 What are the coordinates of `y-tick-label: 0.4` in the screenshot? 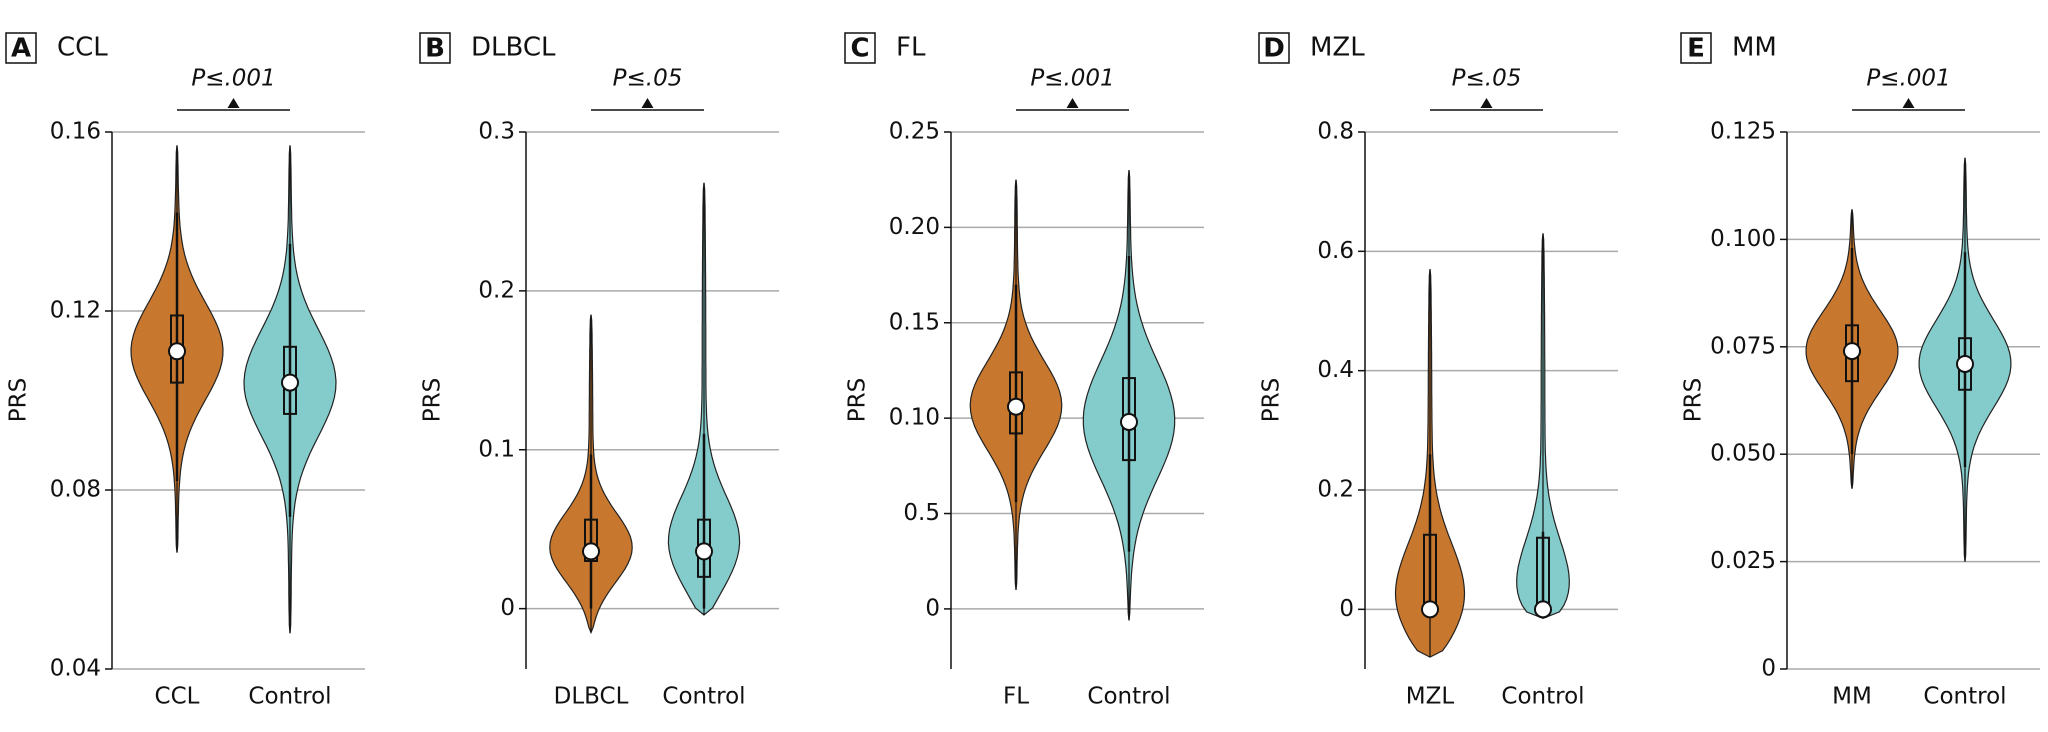 It's located at (1335, 370).